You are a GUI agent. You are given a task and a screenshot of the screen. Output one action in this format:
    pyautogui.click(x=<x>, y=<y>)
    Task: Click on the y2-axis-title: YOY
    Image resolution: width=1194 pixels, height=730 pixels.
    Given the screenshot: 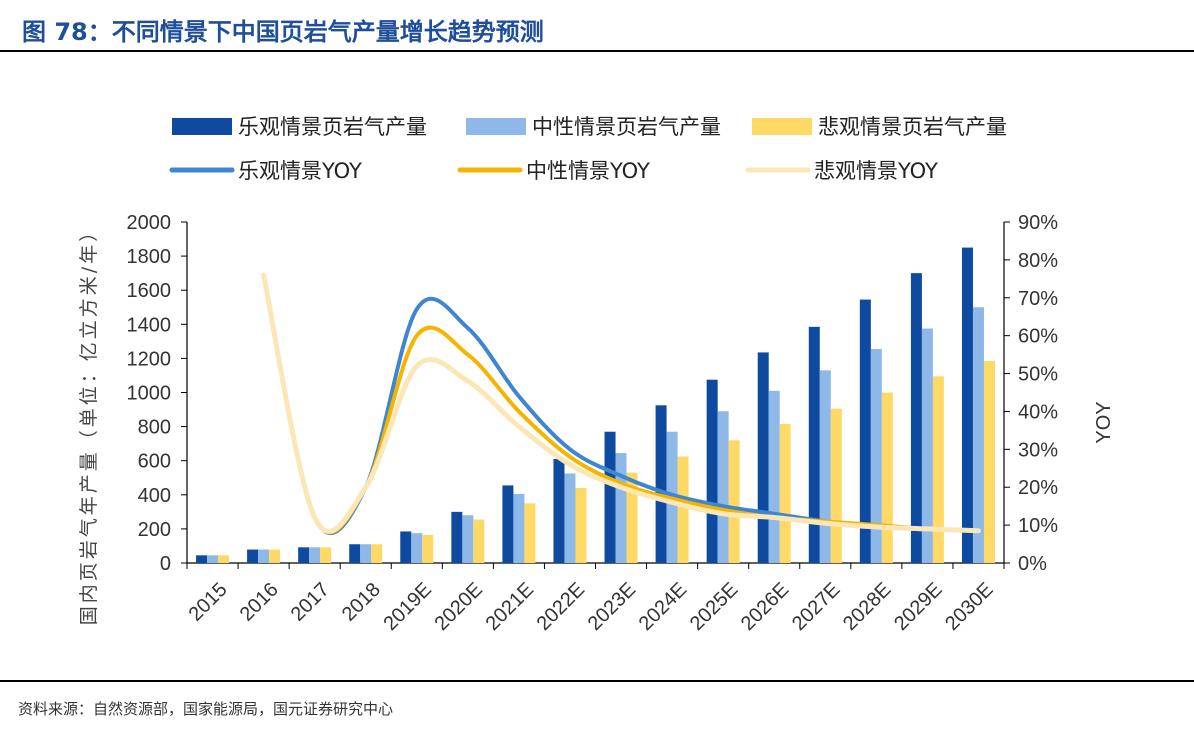 What is the action you would take?
    pyautogui.click(x=1104, y=422)
    